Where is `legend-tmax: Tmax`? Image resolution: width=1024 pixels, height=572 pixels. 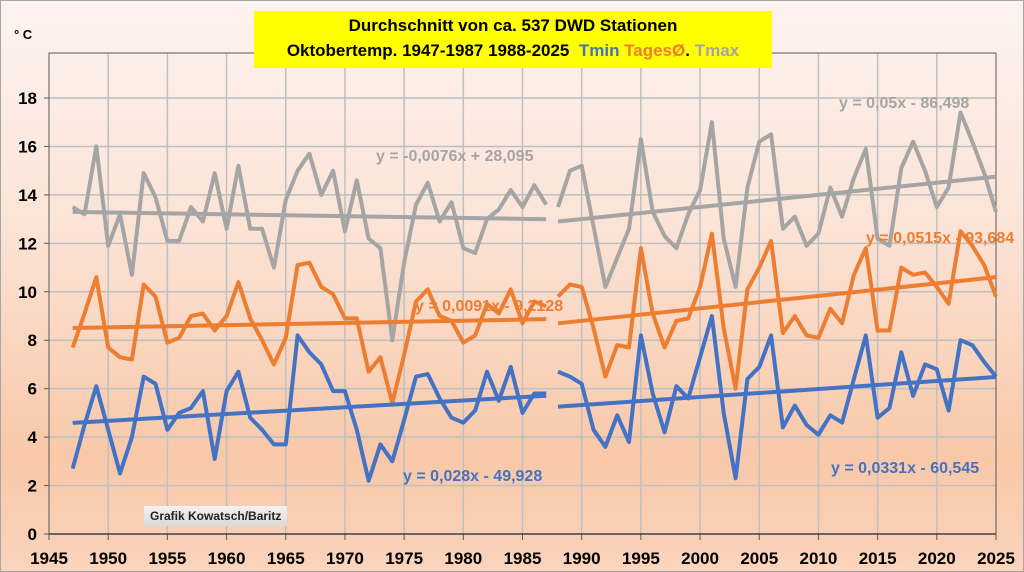 legend-tmax: Tmax is located at coordinates (717, 50).